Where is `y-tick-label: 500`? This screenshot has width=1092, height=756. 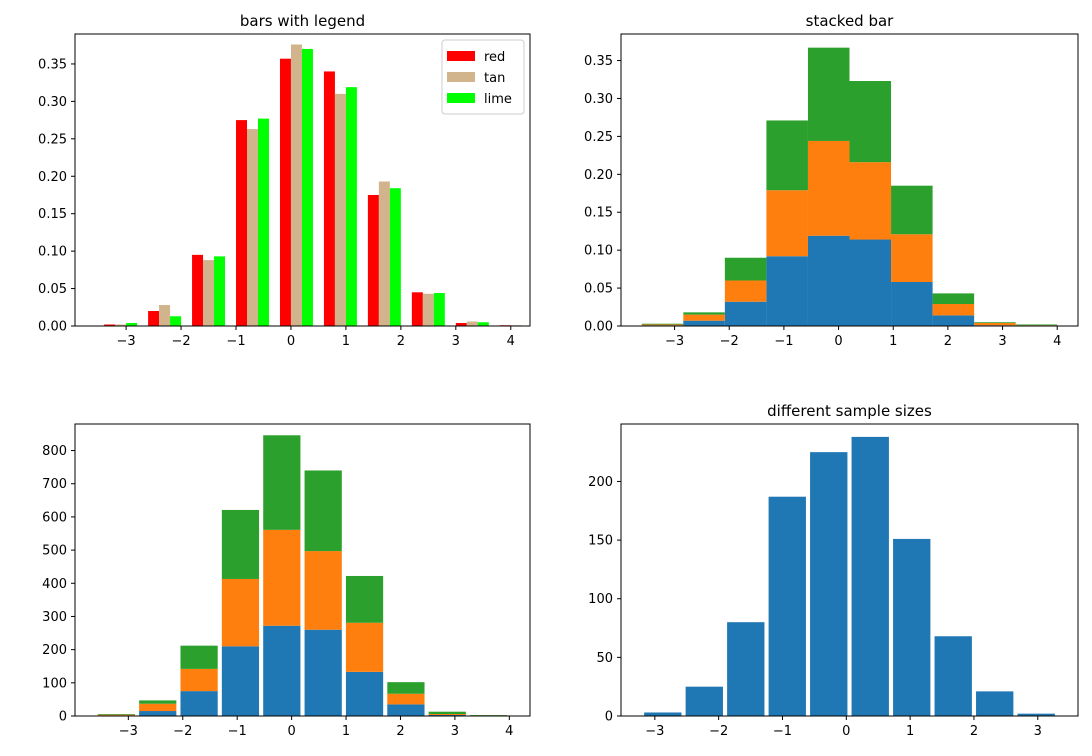
y-tick-label: 500 is located at coordinates (54, 551).